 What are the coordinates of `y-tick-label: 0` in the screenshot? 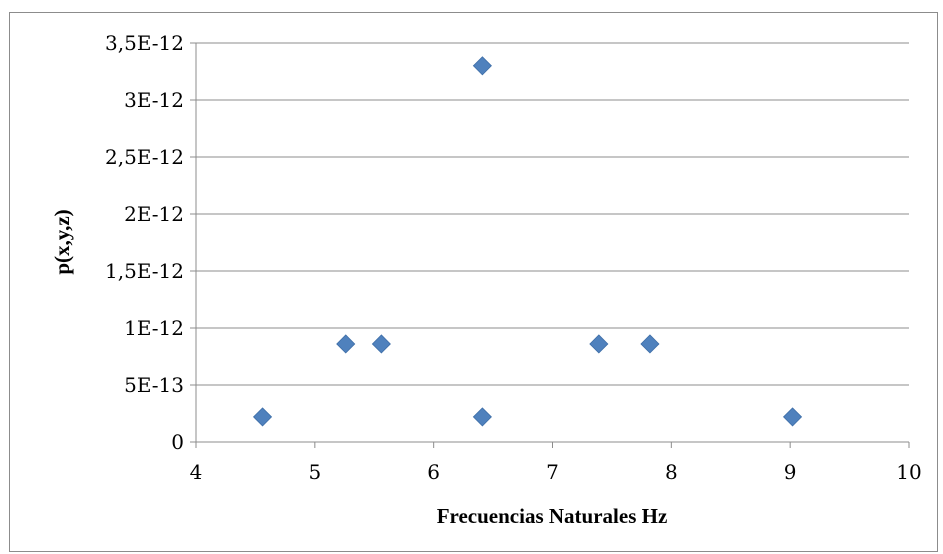 It's located at (177, 442).